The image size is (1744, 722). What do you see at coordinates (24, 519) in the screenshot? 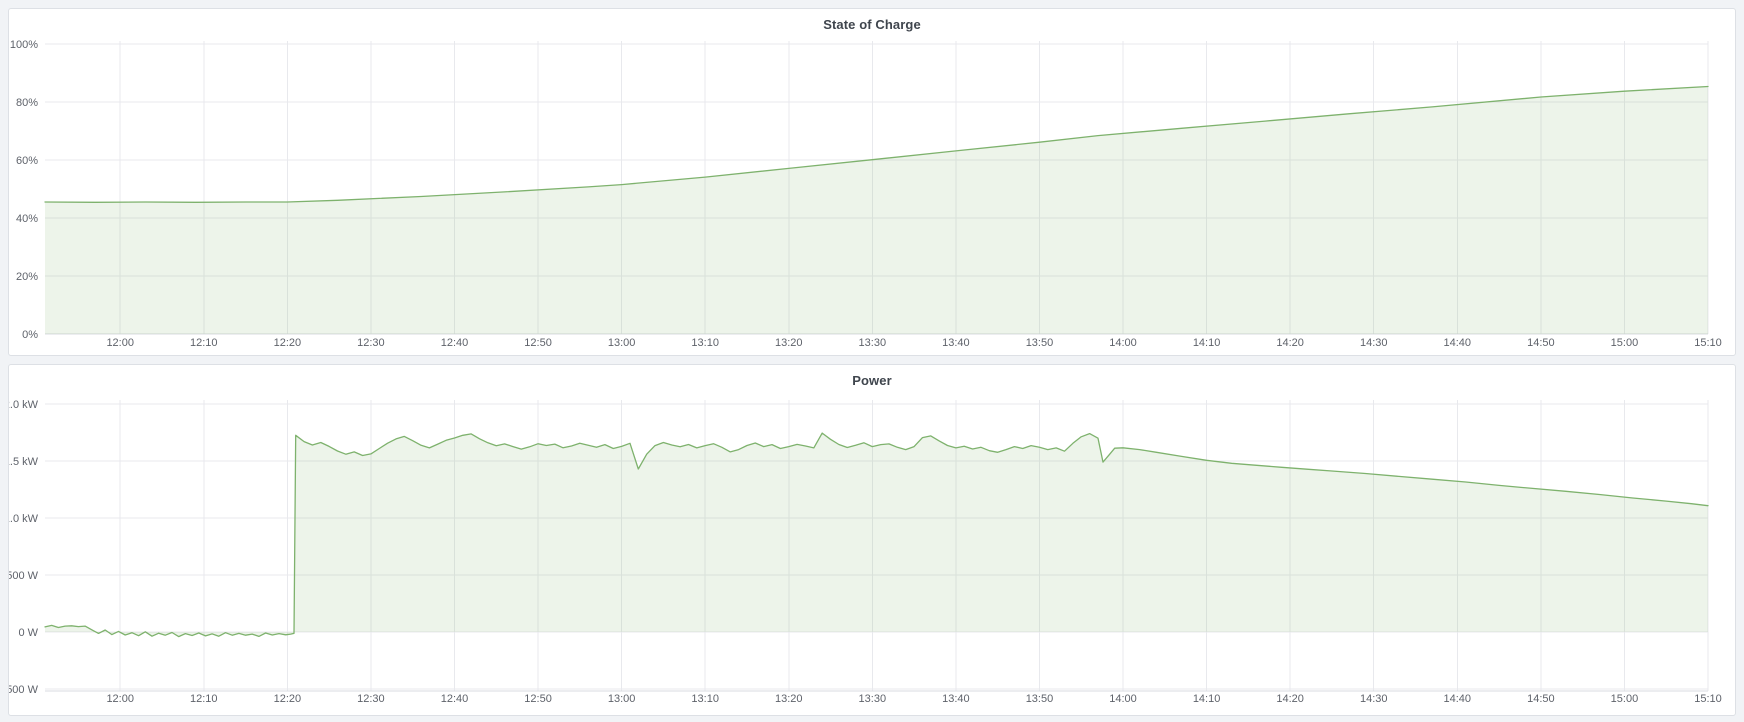
I see `y-axis-tick-label: 1.0 kW` at bounding box center [24, 519].